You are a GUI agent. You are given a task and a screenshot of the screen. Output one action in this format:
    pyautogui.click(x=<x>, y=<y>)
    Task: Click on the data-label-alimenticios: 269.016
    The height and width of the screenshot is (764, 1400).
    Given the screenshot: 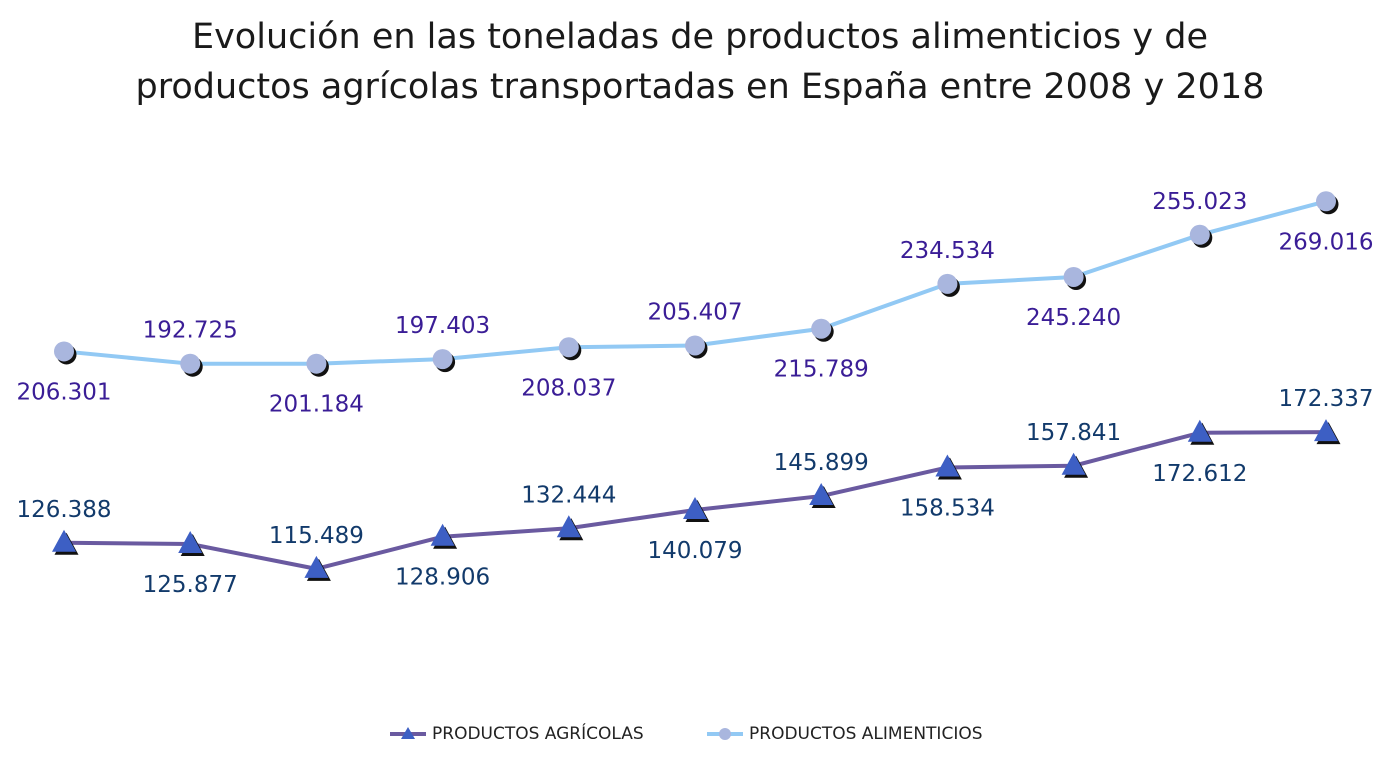 What is the action you would take?
    pyautogui.click(x=1325, y=242)
    